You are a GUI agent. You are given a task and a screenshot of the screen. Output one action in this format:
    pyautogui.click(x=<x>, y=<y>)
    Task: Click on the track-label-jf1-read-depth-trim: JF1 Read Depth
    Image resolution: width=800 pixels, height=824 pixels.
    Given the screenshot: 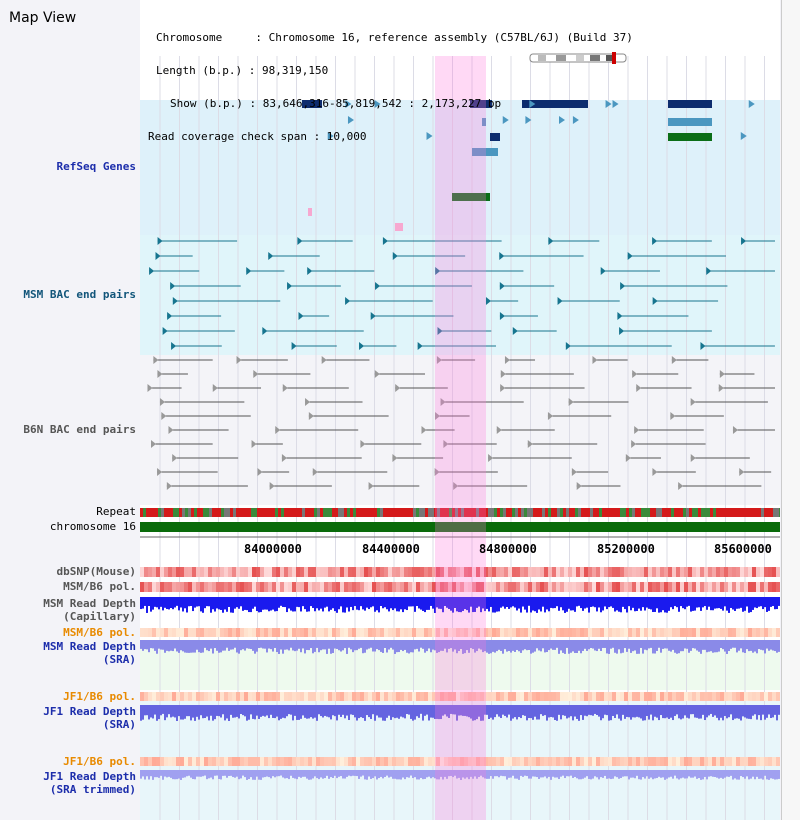 What is the action you would take?
    pyautogui.click(x=89, y=776)
    